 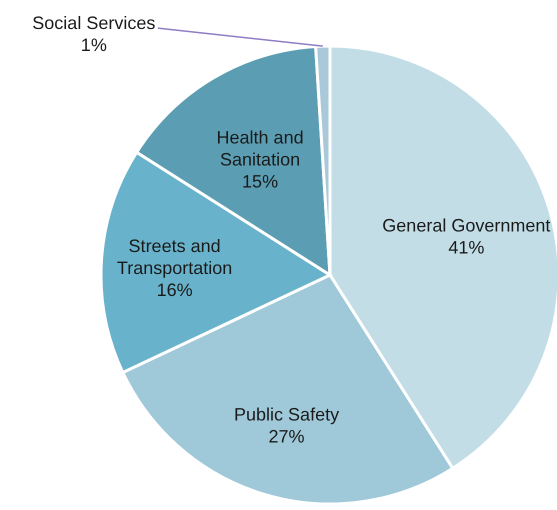 What do you see at coordinates (174, 290) in the screenshot?
I see `data-label: 16%` at bounding box center [174, 290].